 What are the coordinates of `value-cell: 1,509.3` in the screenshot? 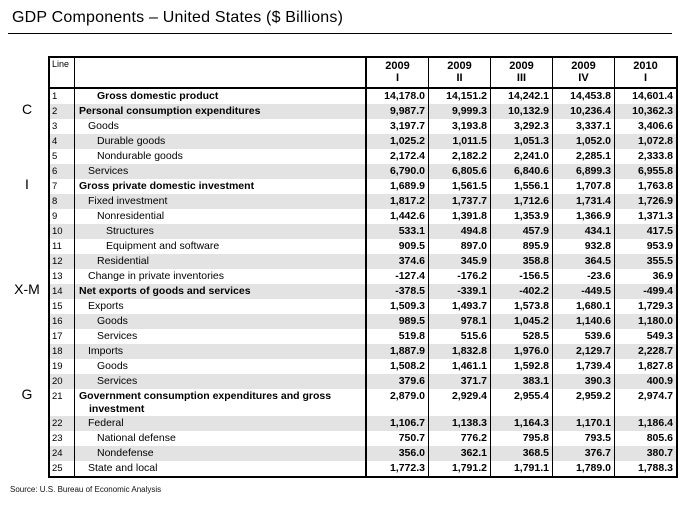 It's located at (397, 306).